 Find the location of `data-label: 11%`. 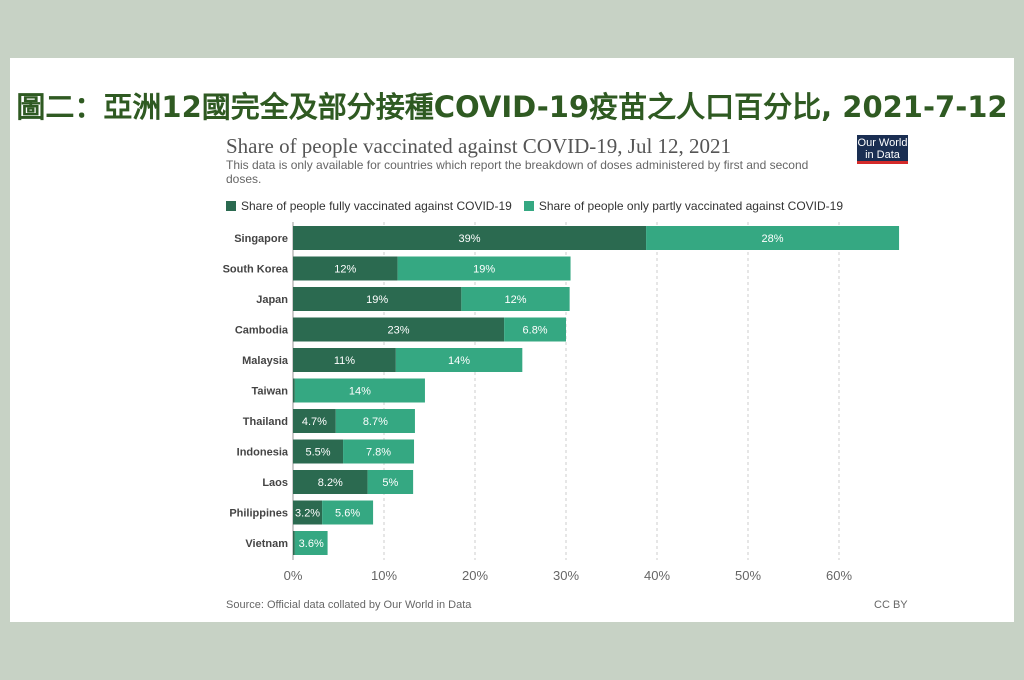

data-label: 11% is located at coordinates (344, 361).